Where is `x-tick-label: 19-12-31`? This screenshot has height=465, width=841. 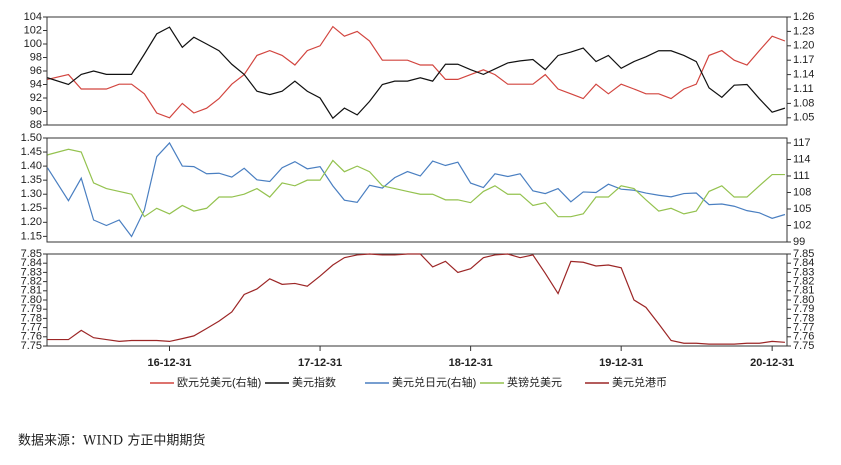
x-tick-label: 19-12-31 is located at coordinates (621, 363).